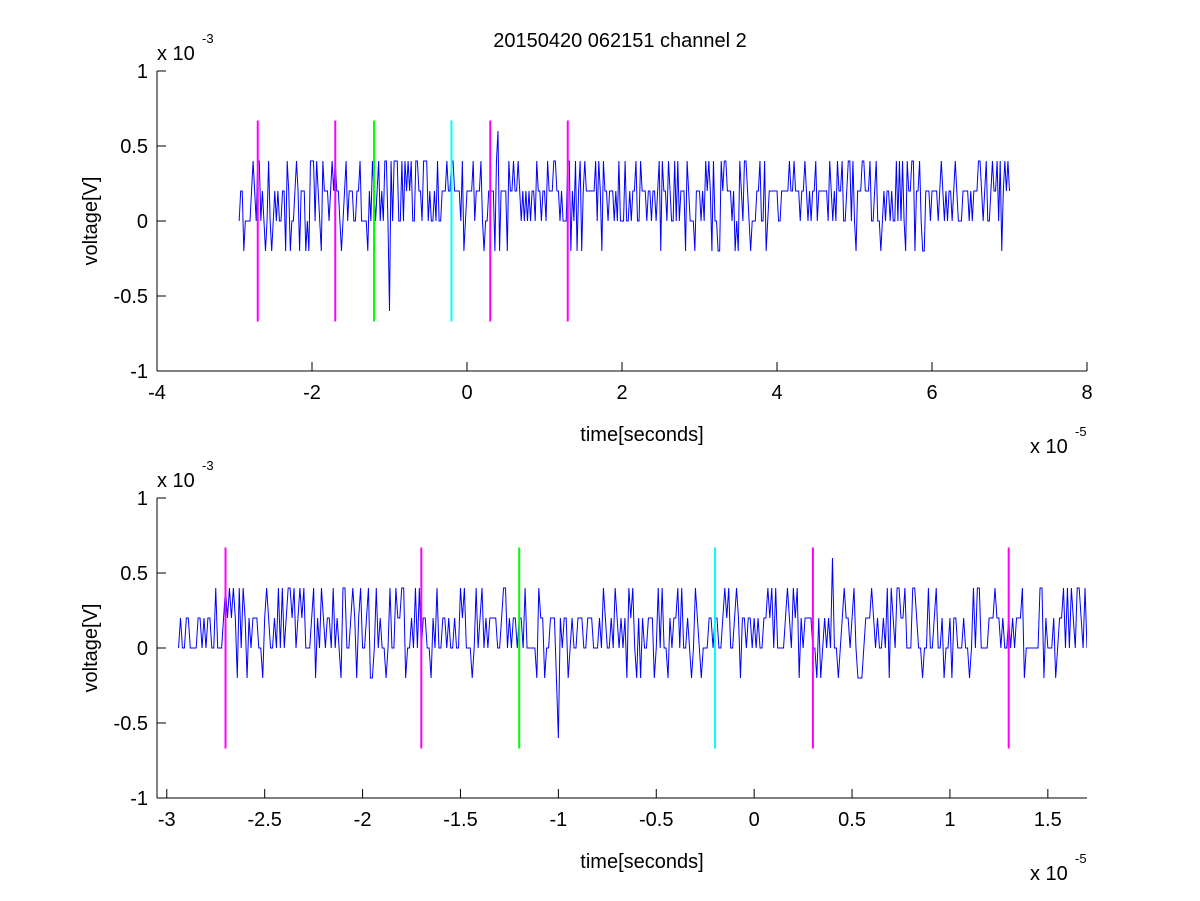 The width and height of the screenshot is (1200, 901). Describe the element at coordinates (157, 393) in the screenshot. I see `x-tick-label: -4` at that location.